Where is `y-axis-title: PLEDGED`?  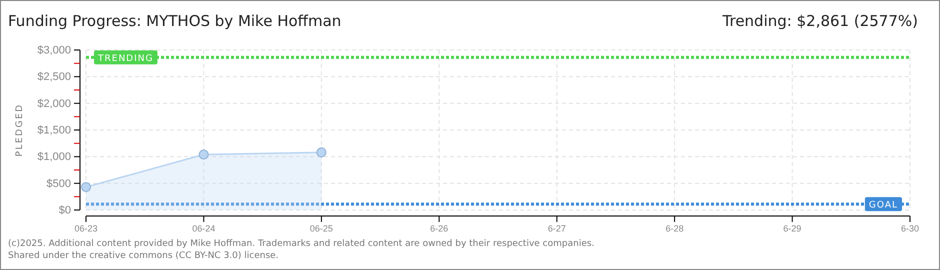 y-axis-title: PLEDGED is located at coordinates (20, 130).